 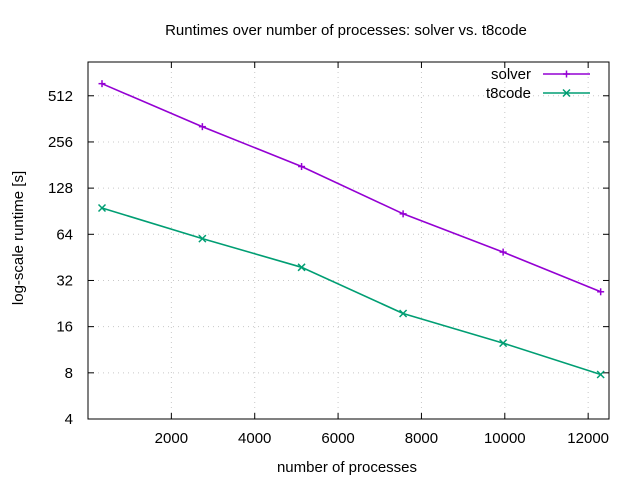 What do you see at coordinates (511, 74) in the screenshot?
I see `legend-label-solver: solver` at bounding box center [511, 74].